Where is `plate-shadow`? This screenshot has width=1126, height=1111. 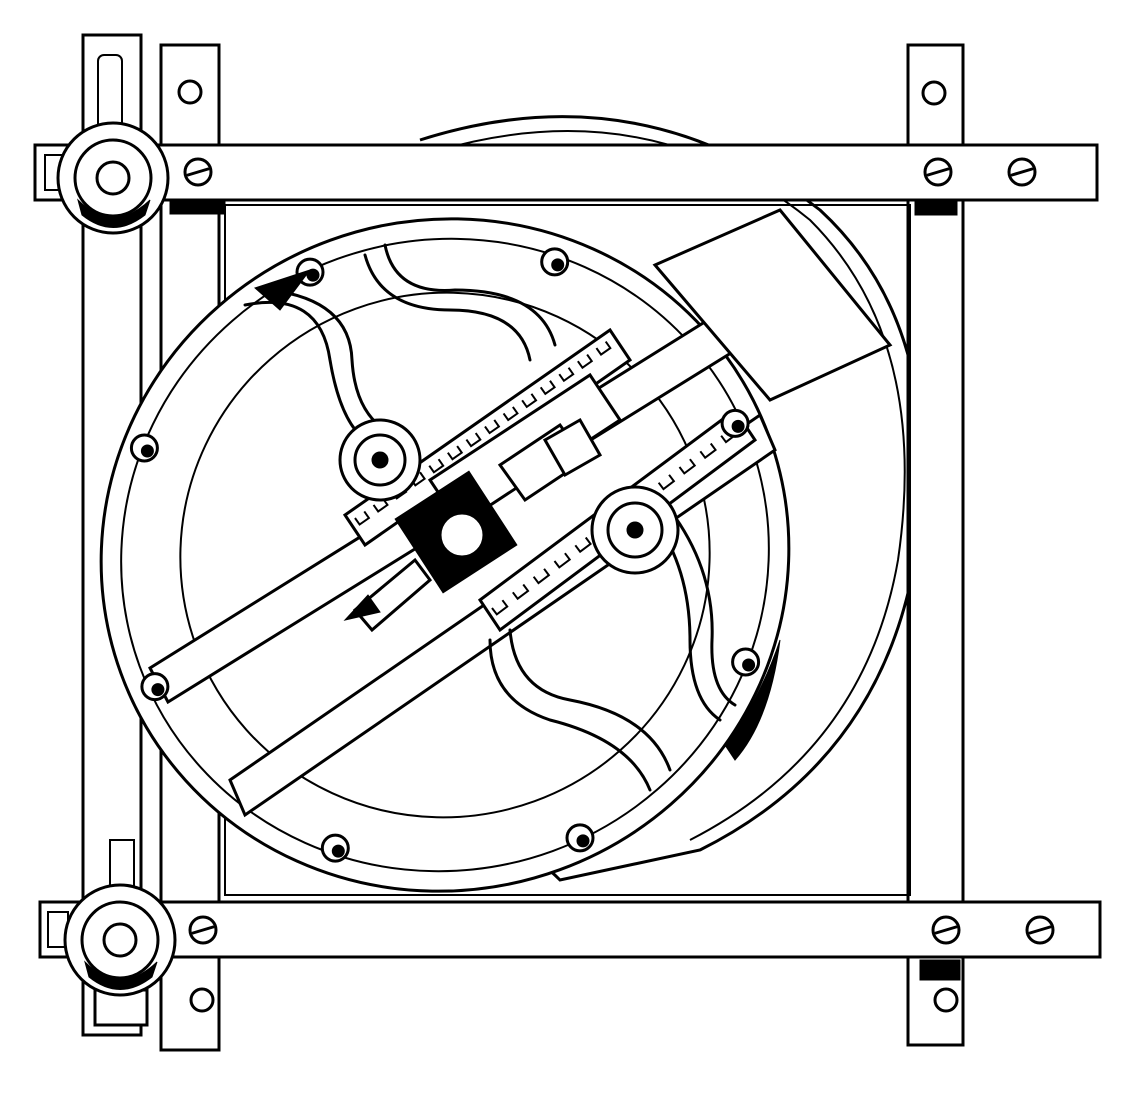 plate-shadow is located at coordinates (197, 207).